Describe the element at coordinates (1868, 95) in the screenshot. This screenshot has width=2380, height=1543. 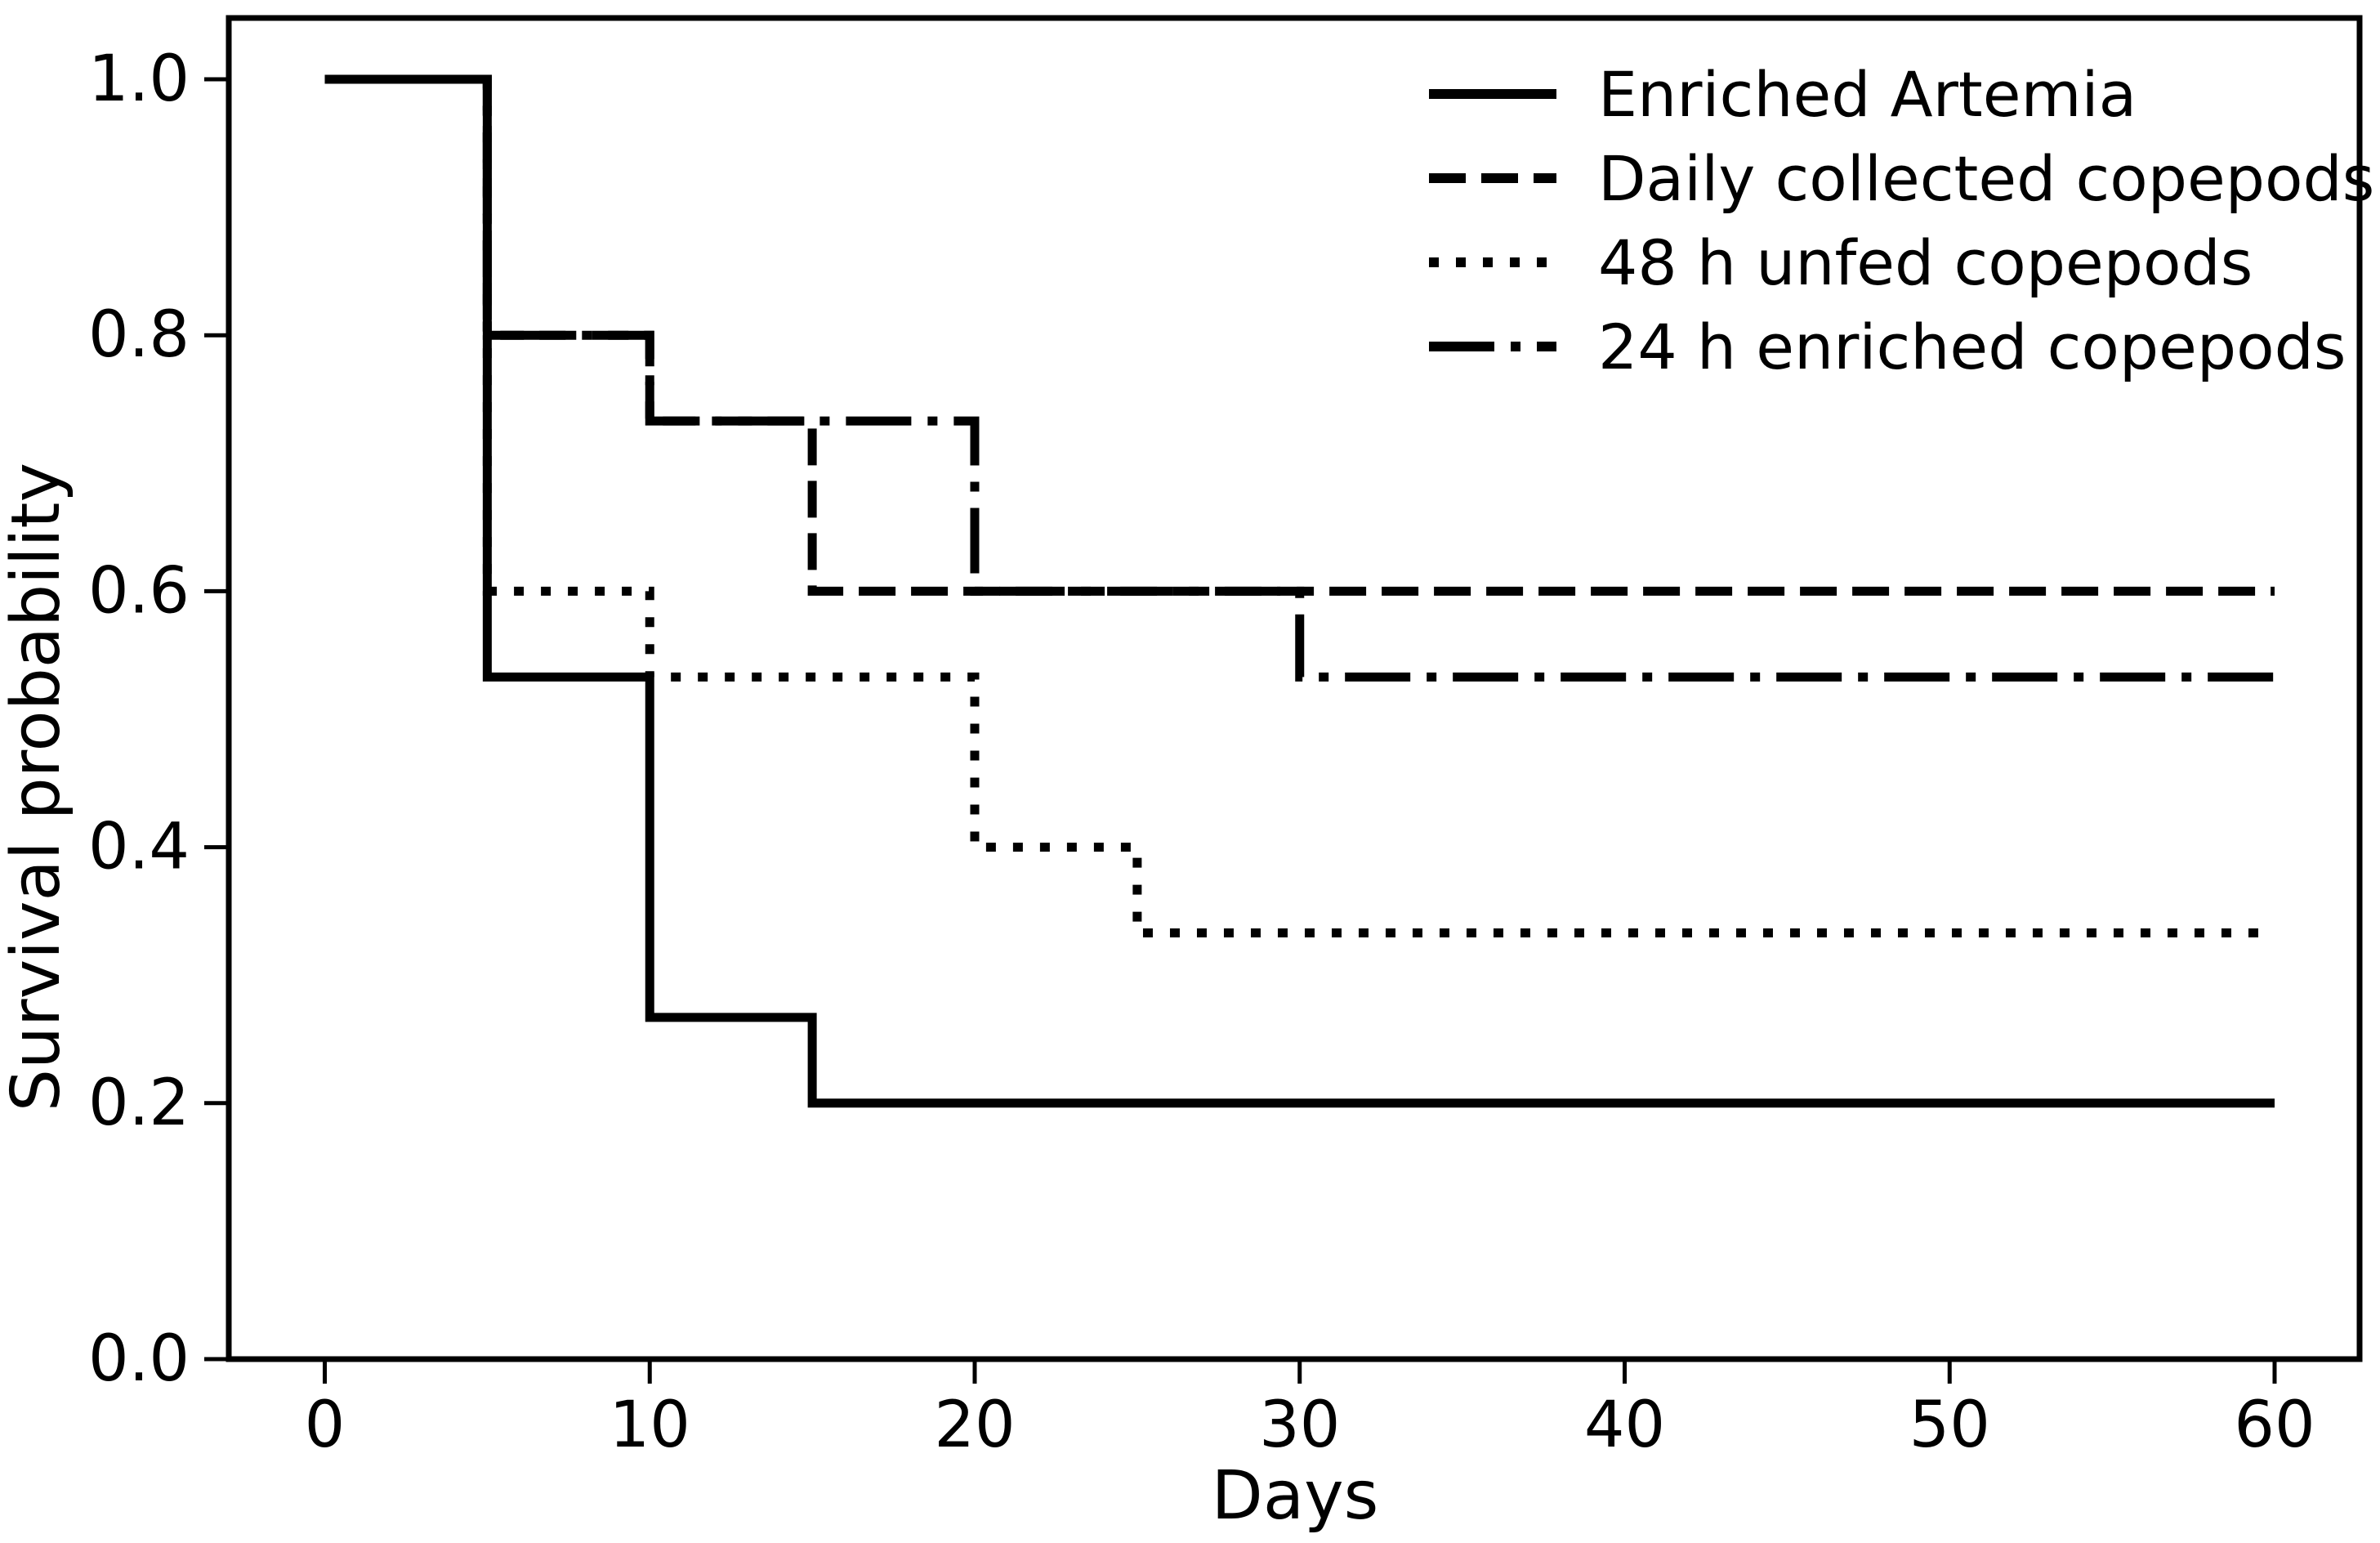
I see `legend-label: Enriched Artemia` at that location.